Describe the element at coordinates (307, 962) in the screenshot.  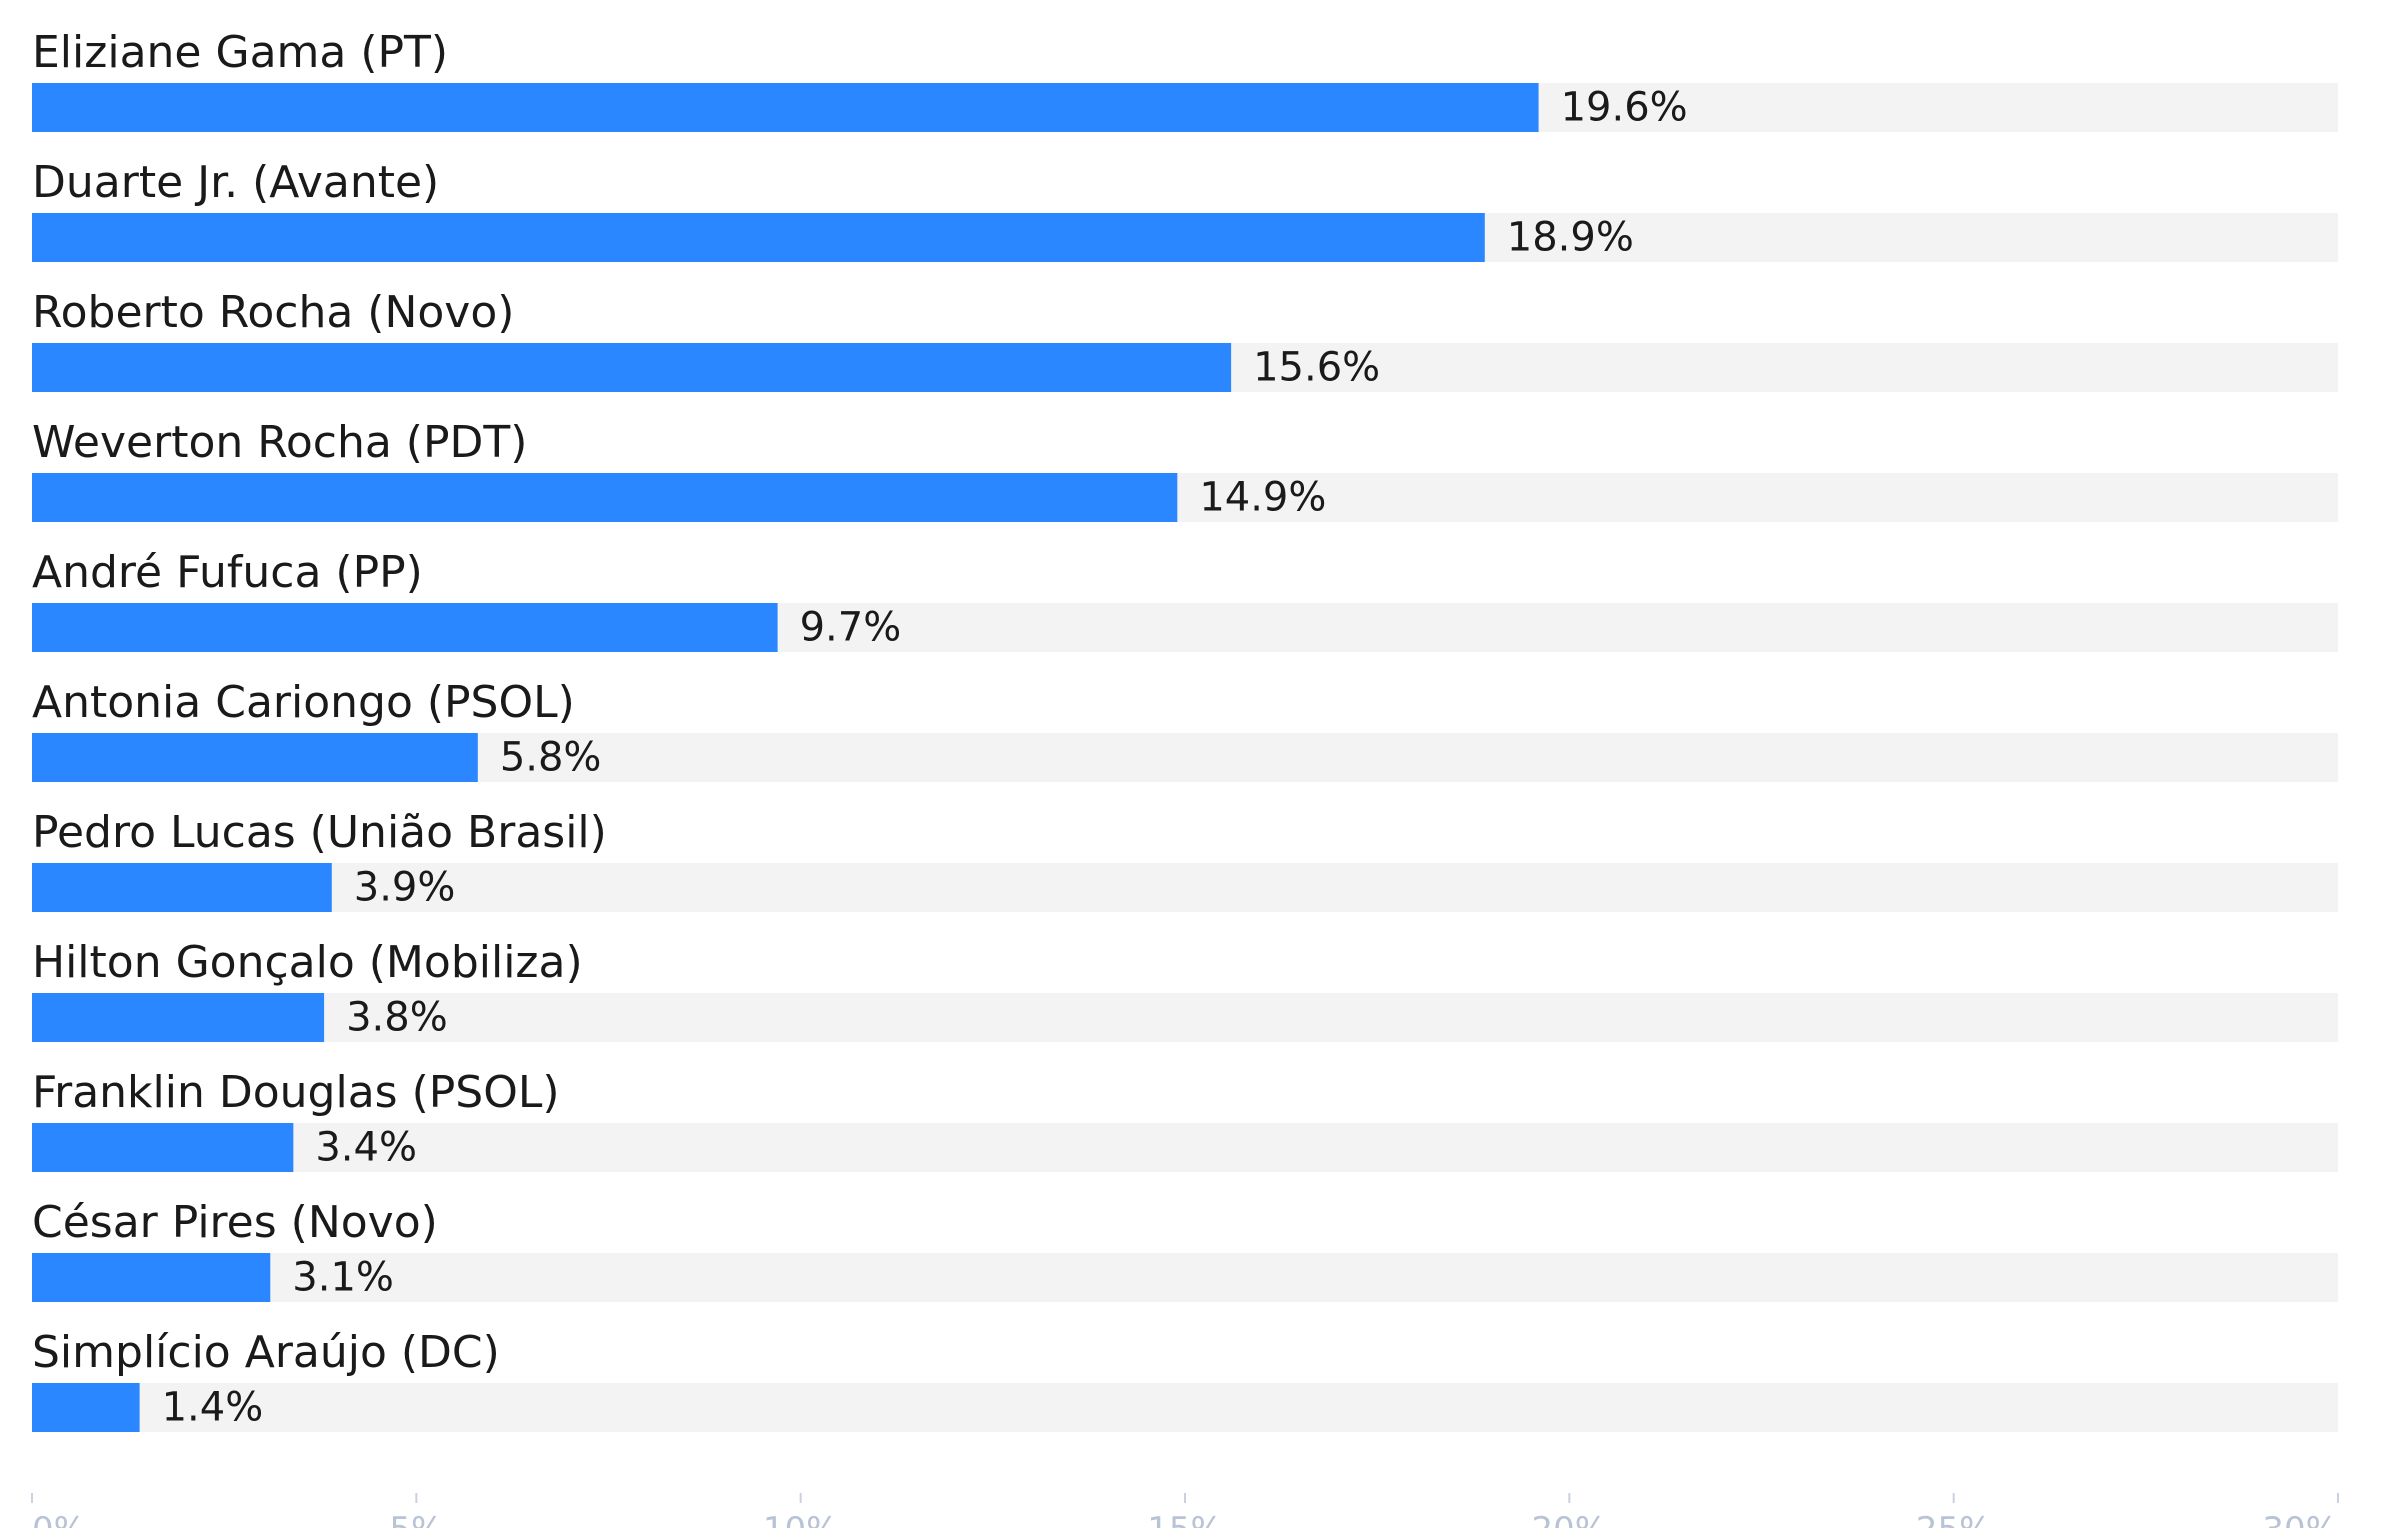
I see `category-label: Hilton Gonçalo (Mobiliza)` at that location.